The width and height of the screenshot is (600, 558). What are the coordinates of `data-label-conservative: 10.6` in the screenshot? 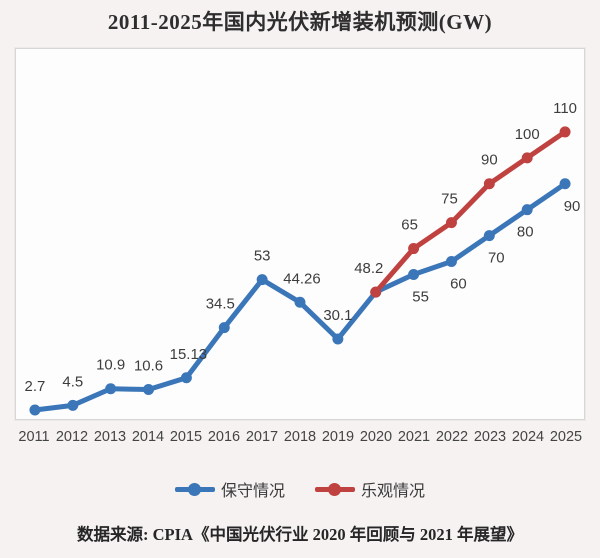 It's located at (148, 366).